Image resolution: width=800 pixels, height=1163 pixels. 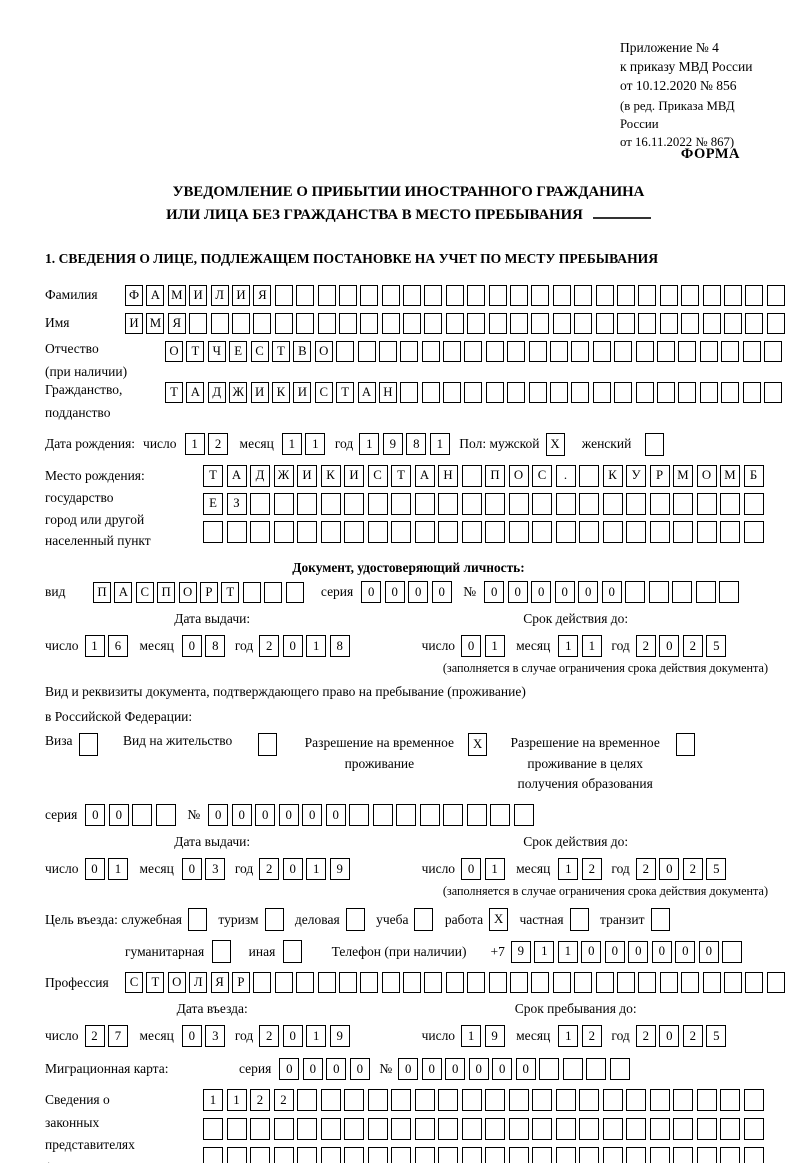 I want to click on sex-female-checkbox, so click(x=656, y=444).